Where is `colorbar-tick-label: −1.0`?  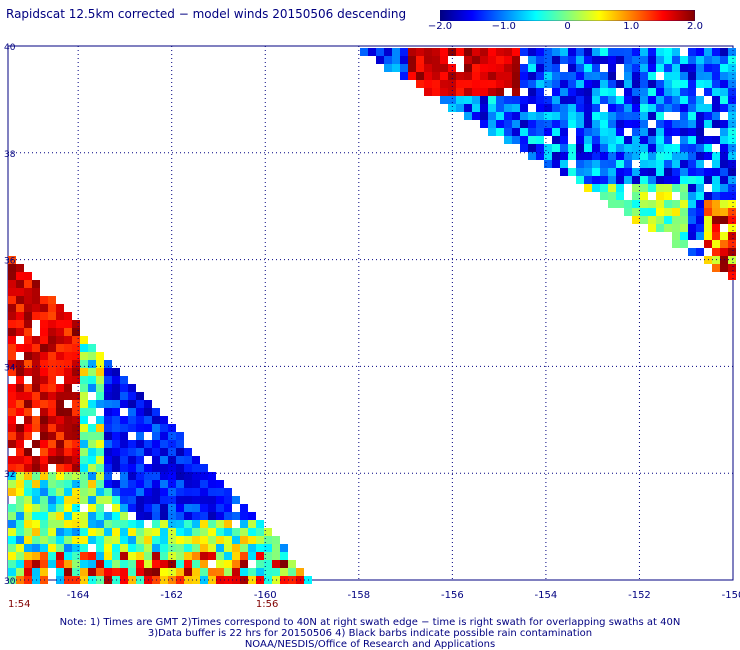 colorbar-tick-label: −1.0 is located at coordinates (503, 26).